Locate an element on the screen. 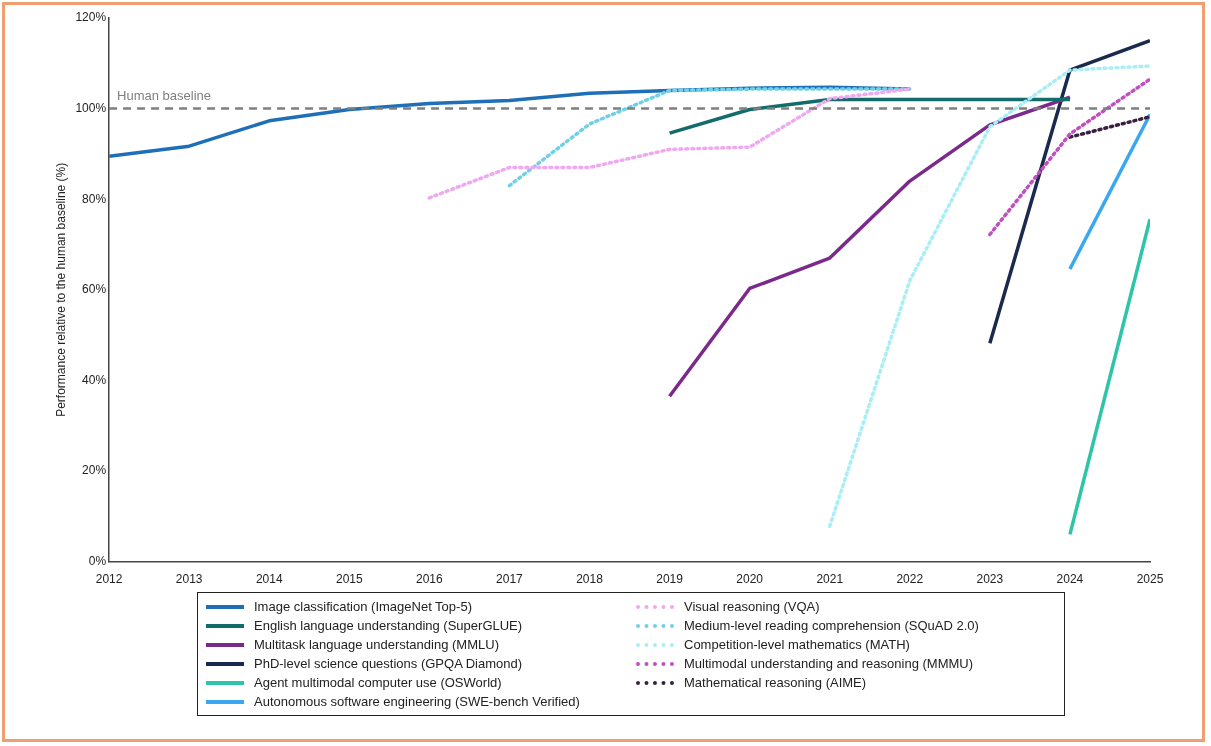 The height and width of the screenshot is (746, 1211). legend-label: Competition-level mathematics (MATH) is located at coordinates (797, 644).